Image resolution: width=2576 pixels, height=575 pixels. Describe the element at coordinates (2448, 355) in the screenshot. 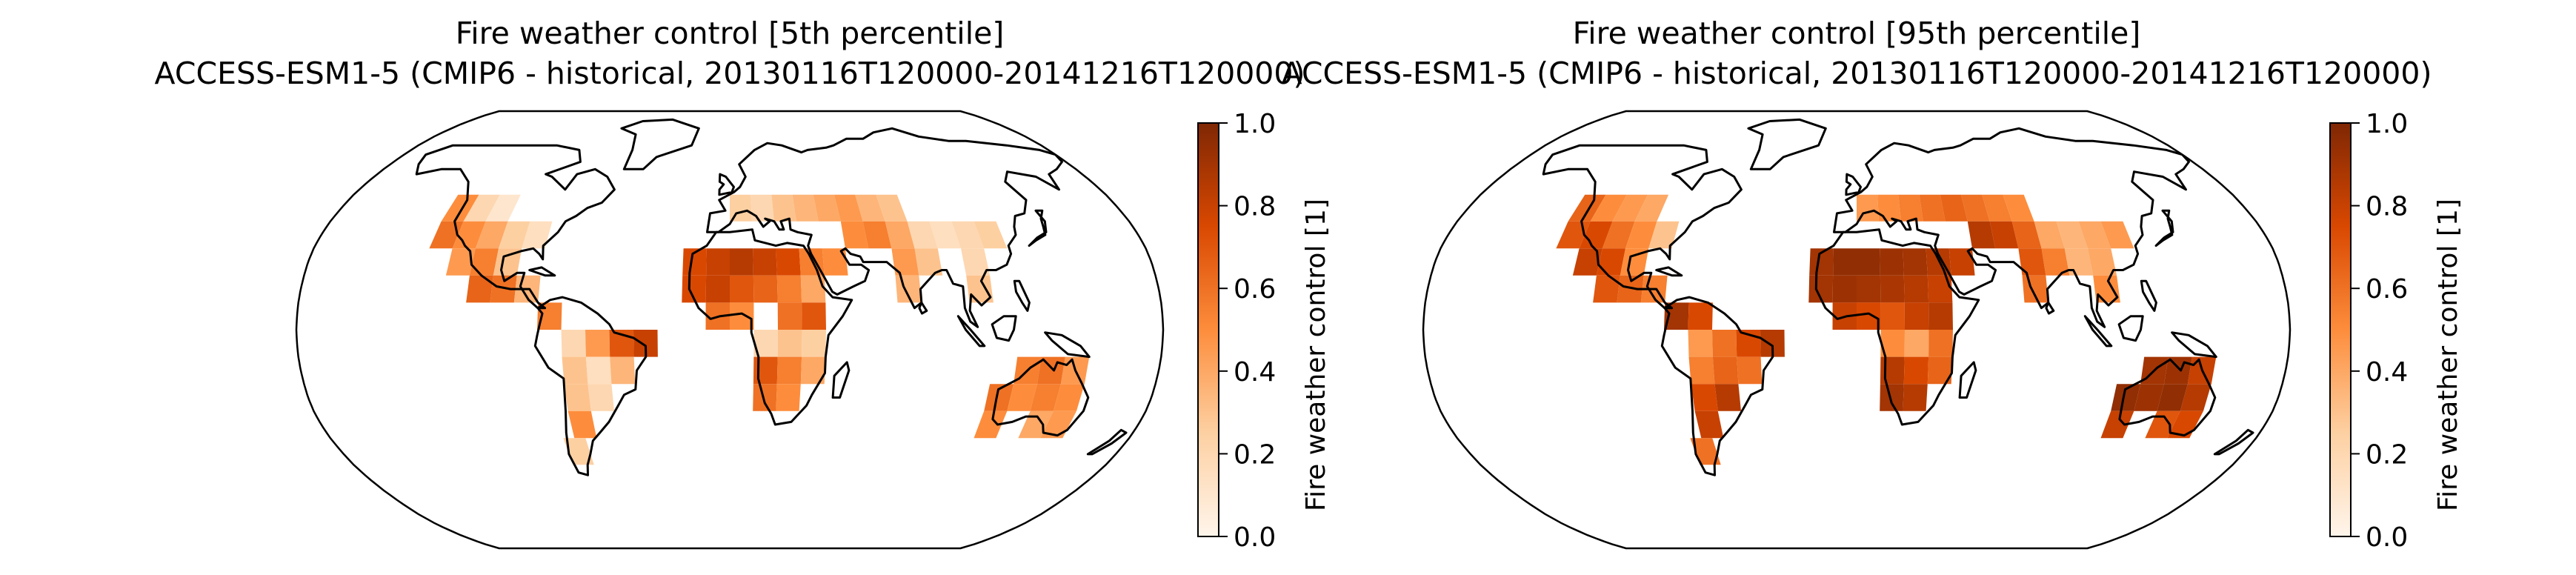

I see `colorbar-2-label: Fire weather control [1]` at that location.